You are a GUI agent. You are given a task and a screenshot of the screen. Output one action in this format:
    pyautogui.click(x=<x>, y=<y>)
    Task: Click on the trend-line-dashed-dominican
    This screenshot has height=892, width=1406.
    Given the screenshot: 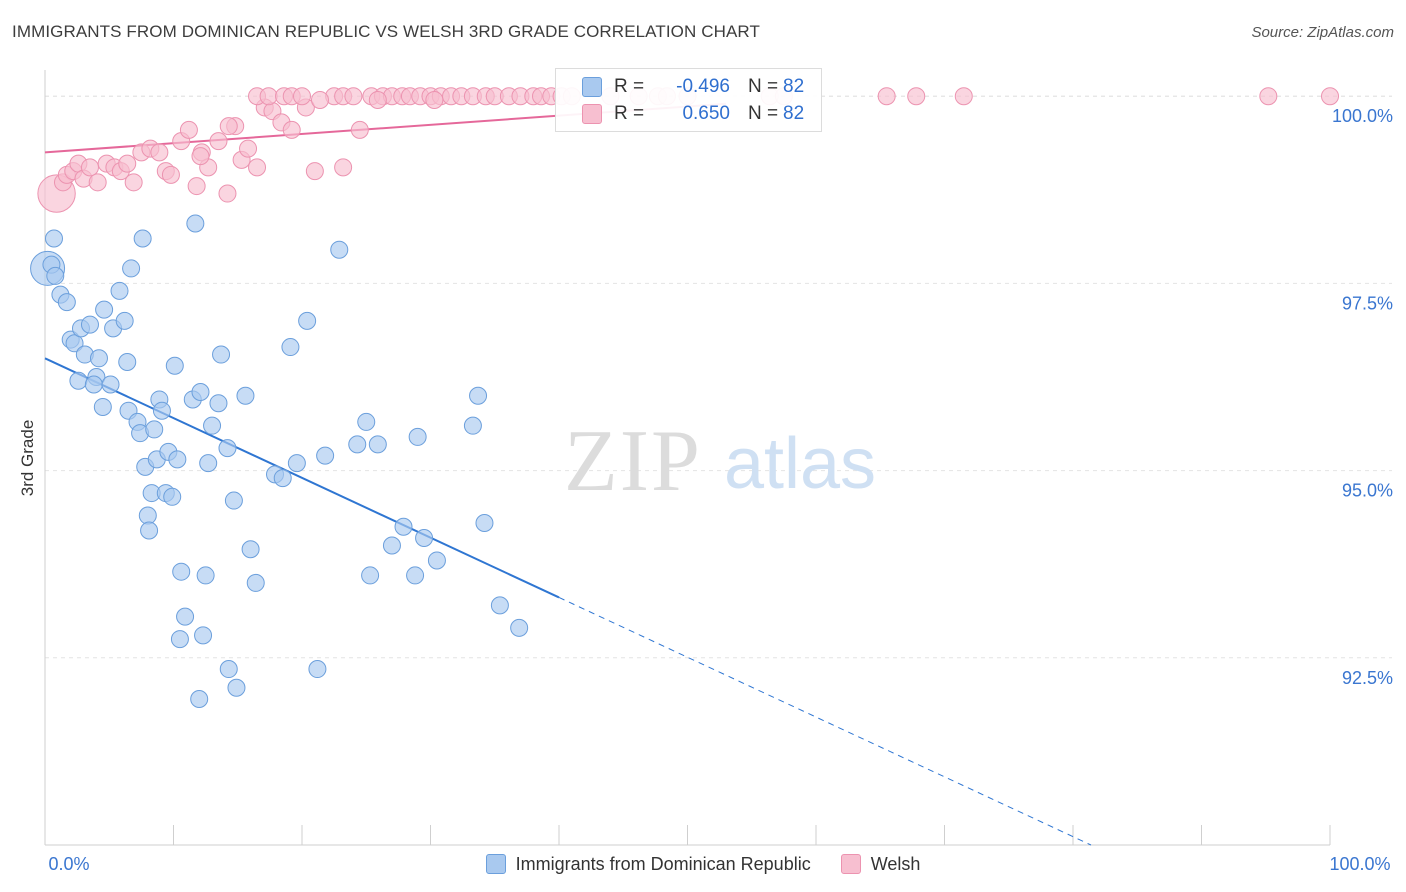 What is the action you would take?
    pyautogui.click(x=825, y=721)
    